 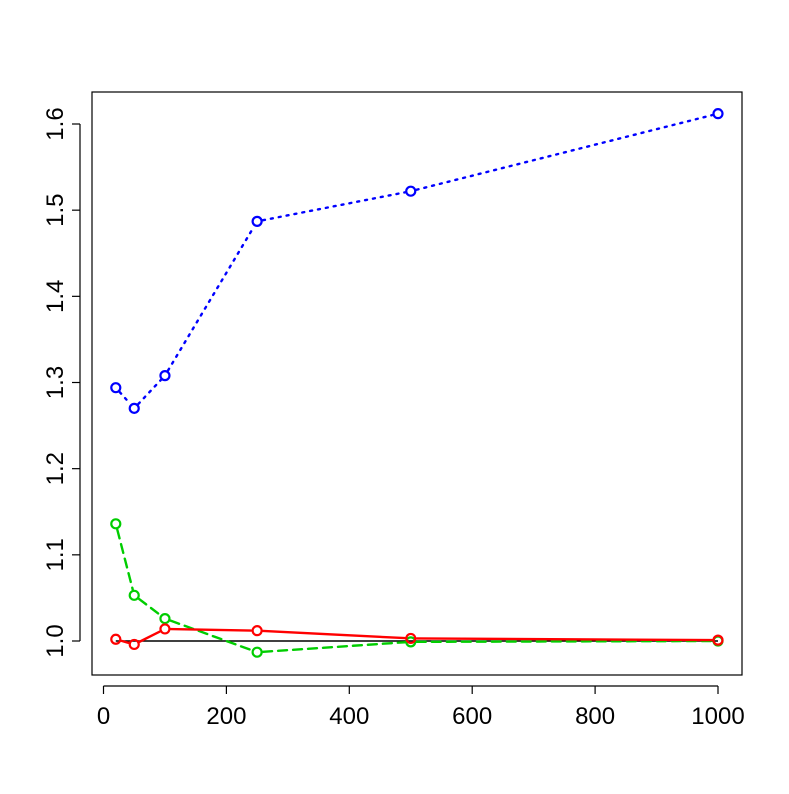 What do you see at coordinates (55, 296) in the screenshot?
I see `y-tick-label: 1.4` at bounding box center [55, 296].